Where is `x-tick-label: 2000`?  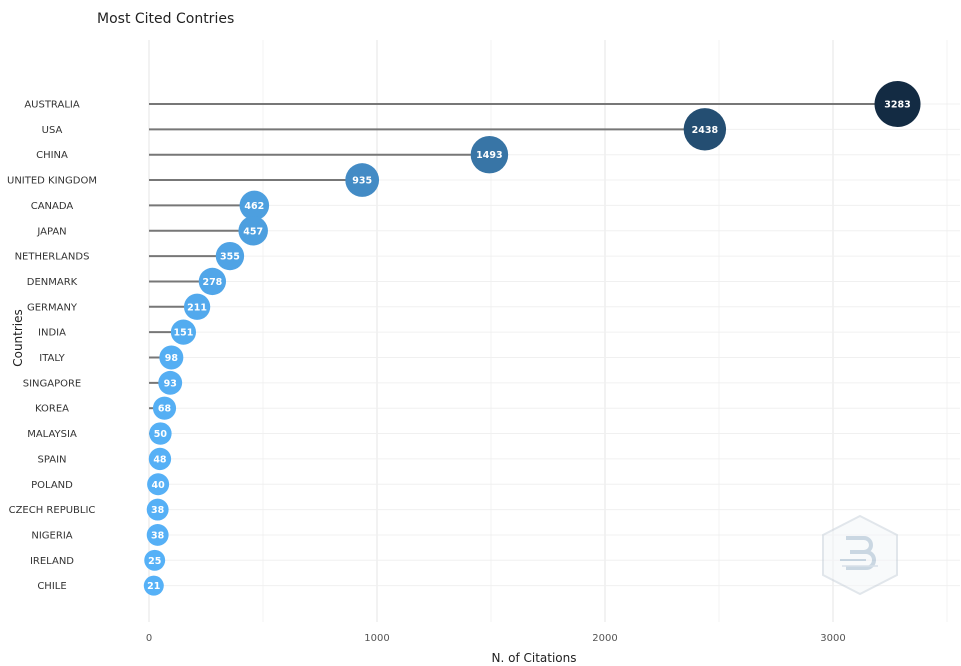
x-tick-label: 2000 is located at coordinates (604, 638).